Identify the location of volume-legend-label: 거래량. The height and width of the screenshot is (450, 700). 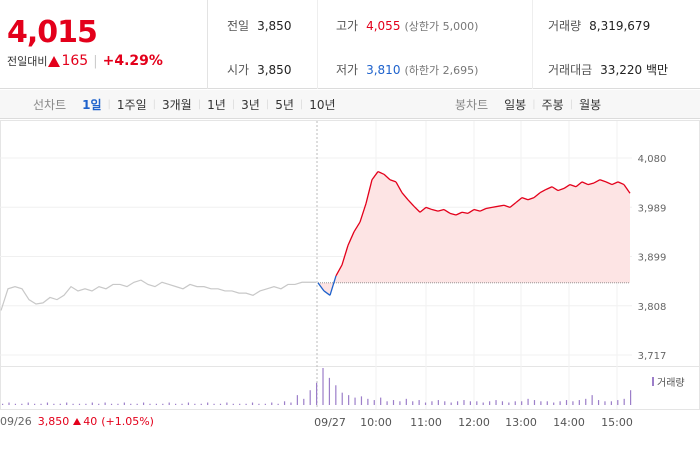
(671, 383).